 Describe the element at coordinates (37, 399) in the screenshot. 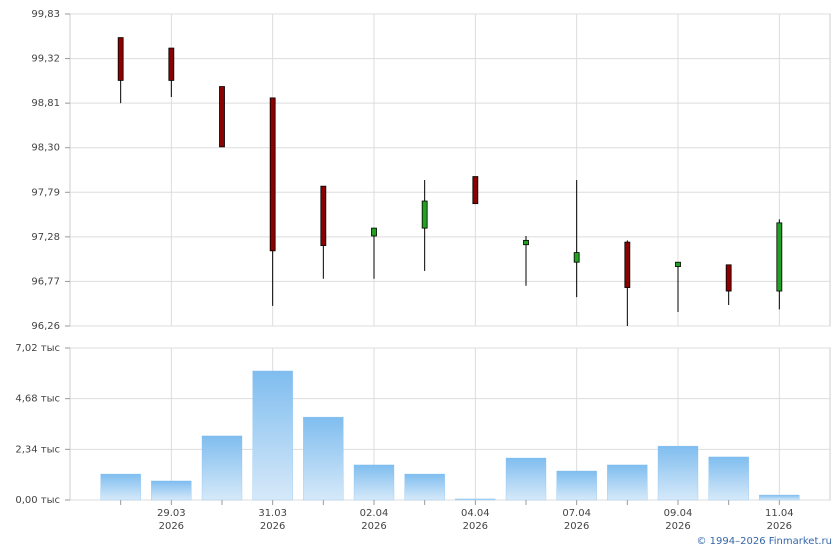

I see `y-tick-label: 4,68 тыс` at that location.